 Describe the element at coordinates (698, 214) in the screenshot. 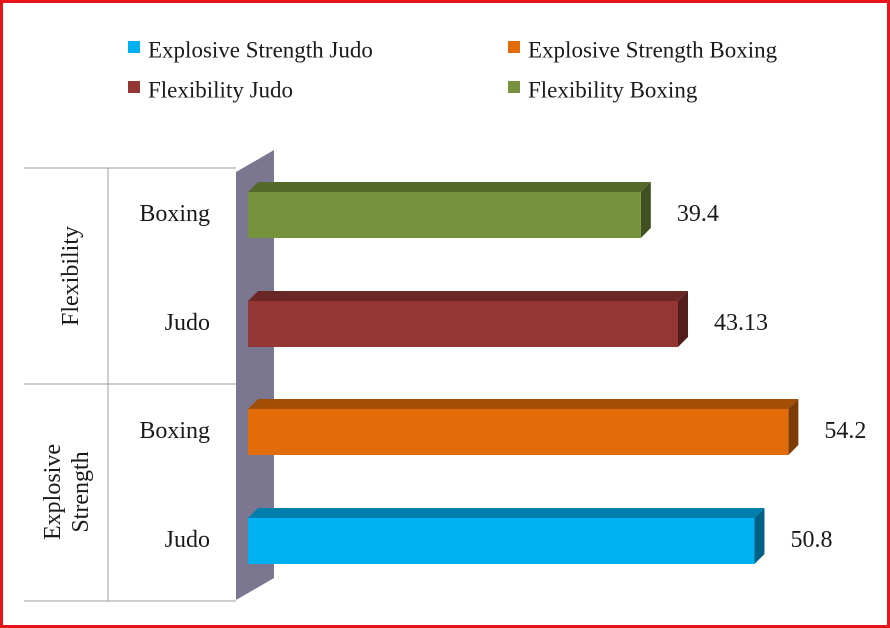

I see `data-label: 39.4` at that location.